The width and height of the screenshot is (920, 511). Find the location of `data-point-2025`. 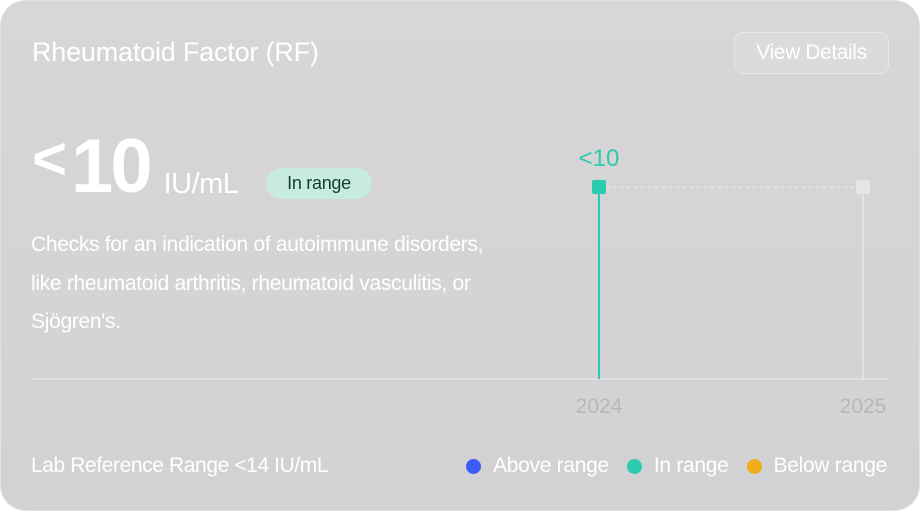

data-point-2025 is located at coordinates (863, 187).